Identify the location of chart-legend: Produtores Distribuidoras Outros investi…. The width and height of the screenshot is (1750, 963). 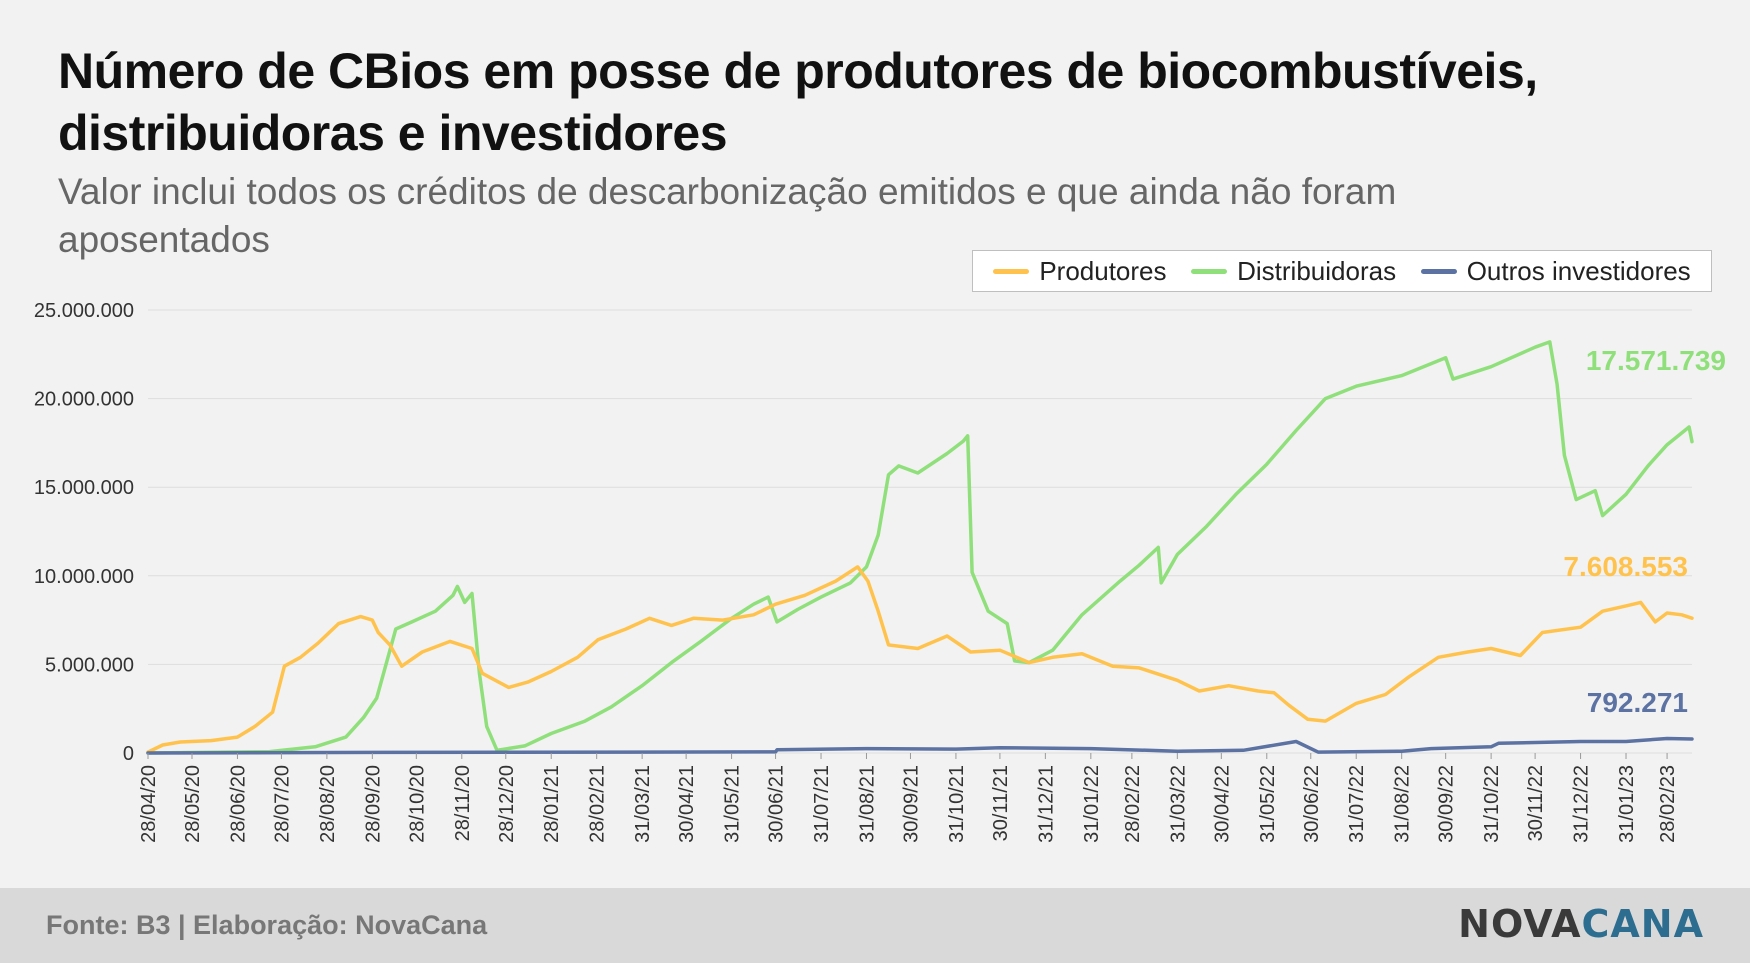
(1342, 271).